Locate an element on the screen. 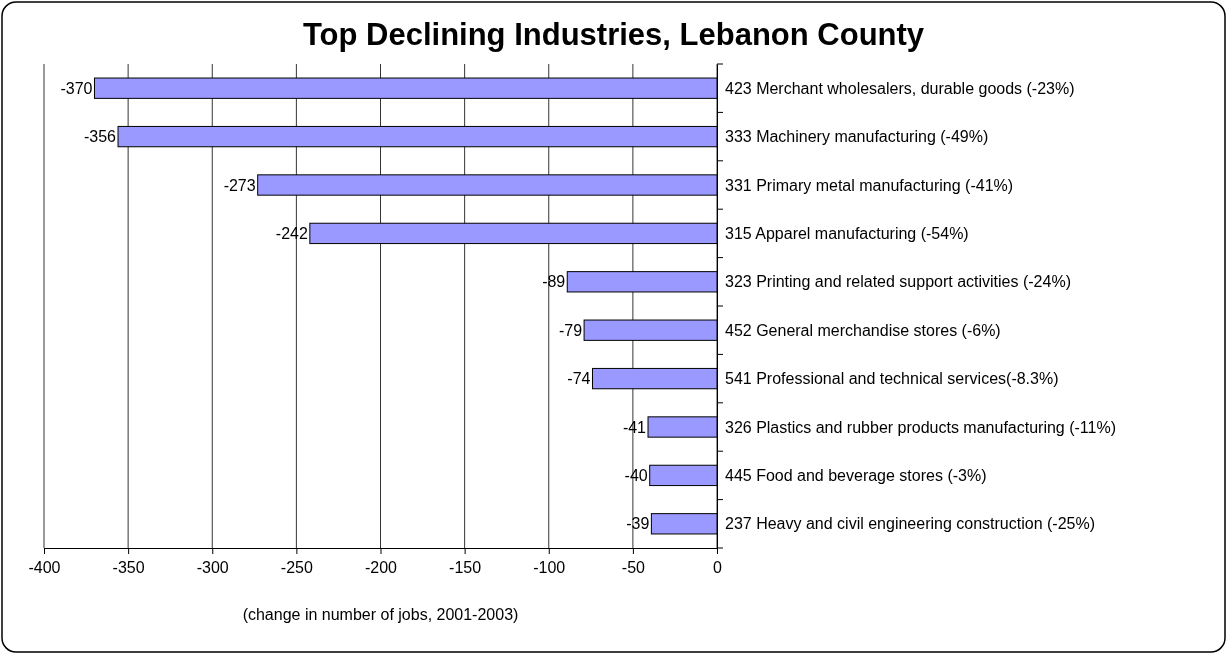 The height and width of the screenshot is (654, 1227). x-tick-label: -300 is located at coordinates (212, 568).